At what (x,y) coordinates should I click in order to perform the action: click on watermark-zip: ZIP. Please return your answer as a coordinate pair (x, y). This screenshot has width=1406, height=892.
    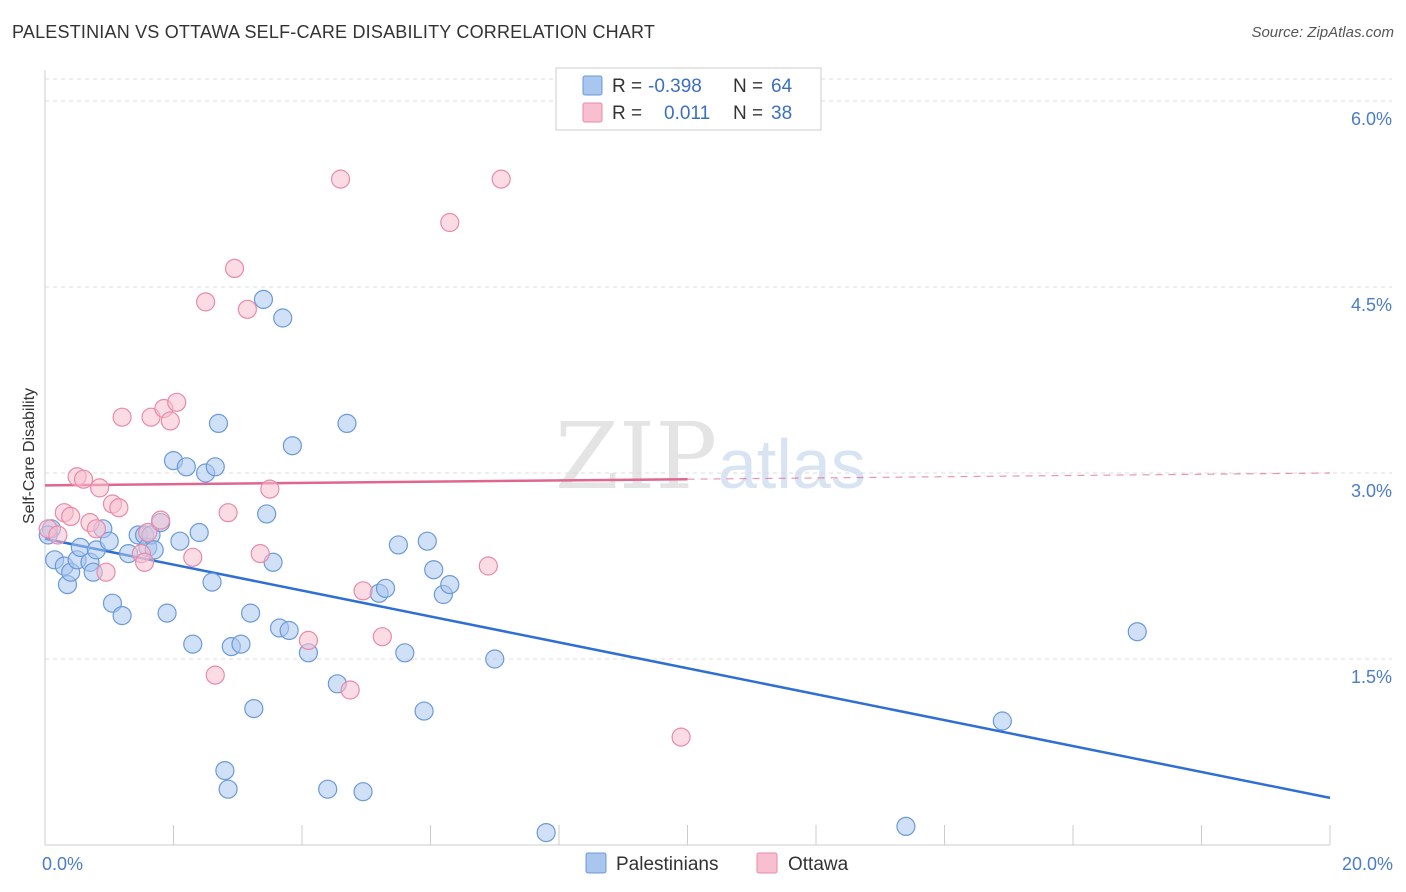
    Looking at the image, I should click on (636, 456).